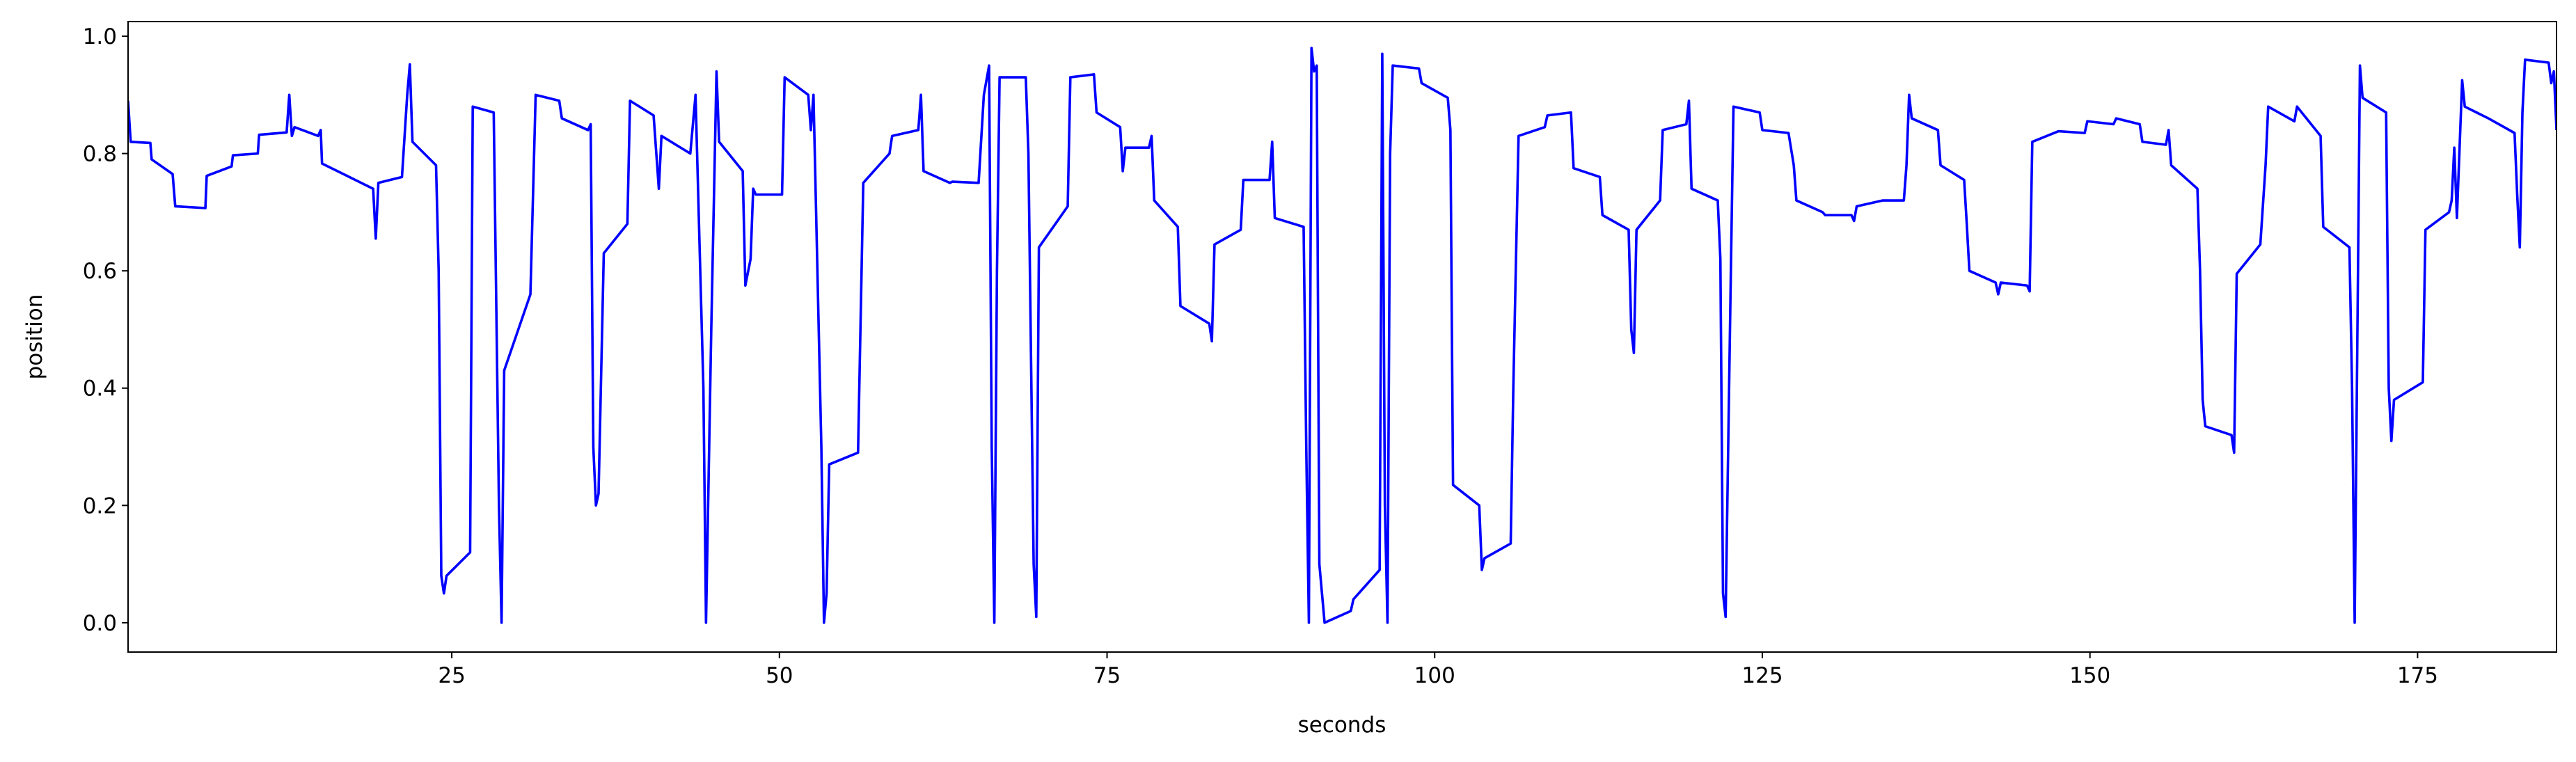  Describe the element at coordinates (100, 623) in the screenshot. I see `y-tick-label: 0.0` at that location.